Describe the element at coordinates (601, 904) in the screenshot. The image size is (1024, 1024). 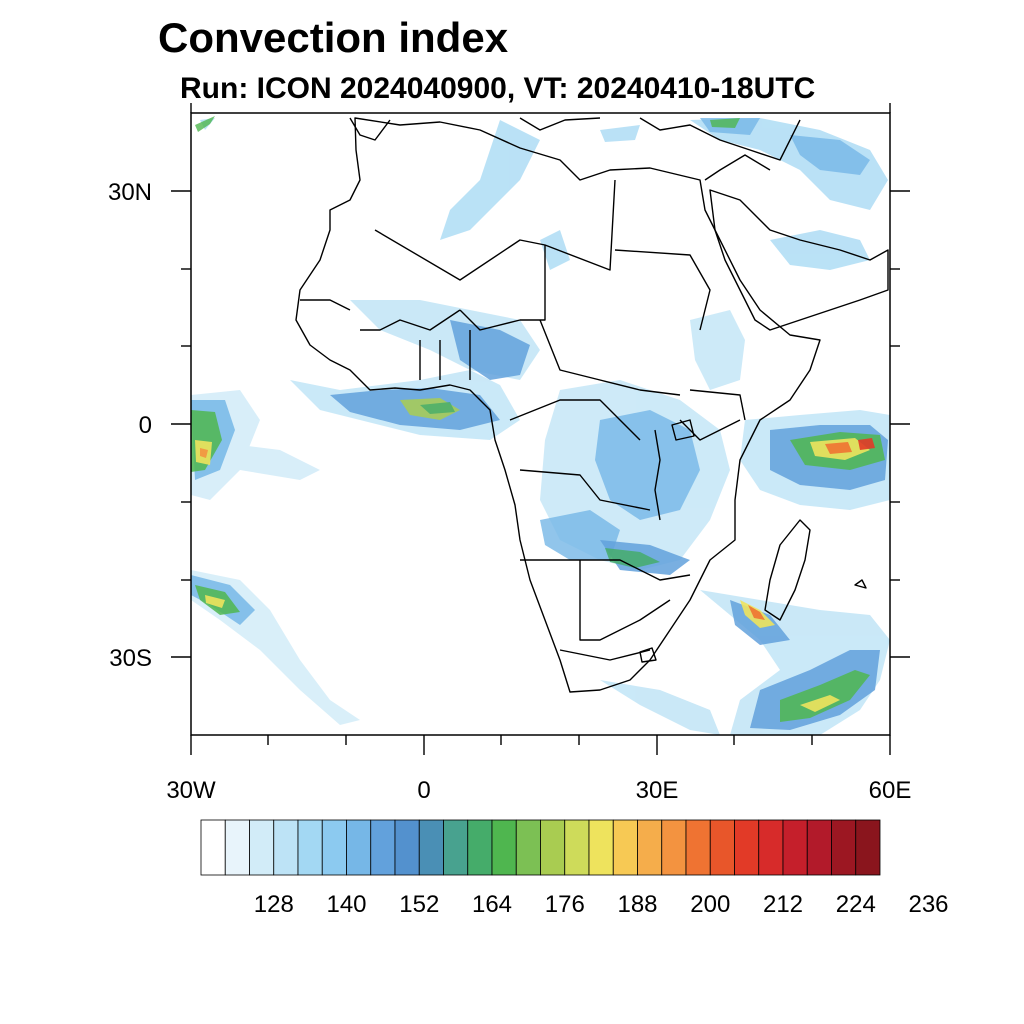
I see `colorbar-labels: 128 140 152 164 176 188 200 212 224 236` at that location.